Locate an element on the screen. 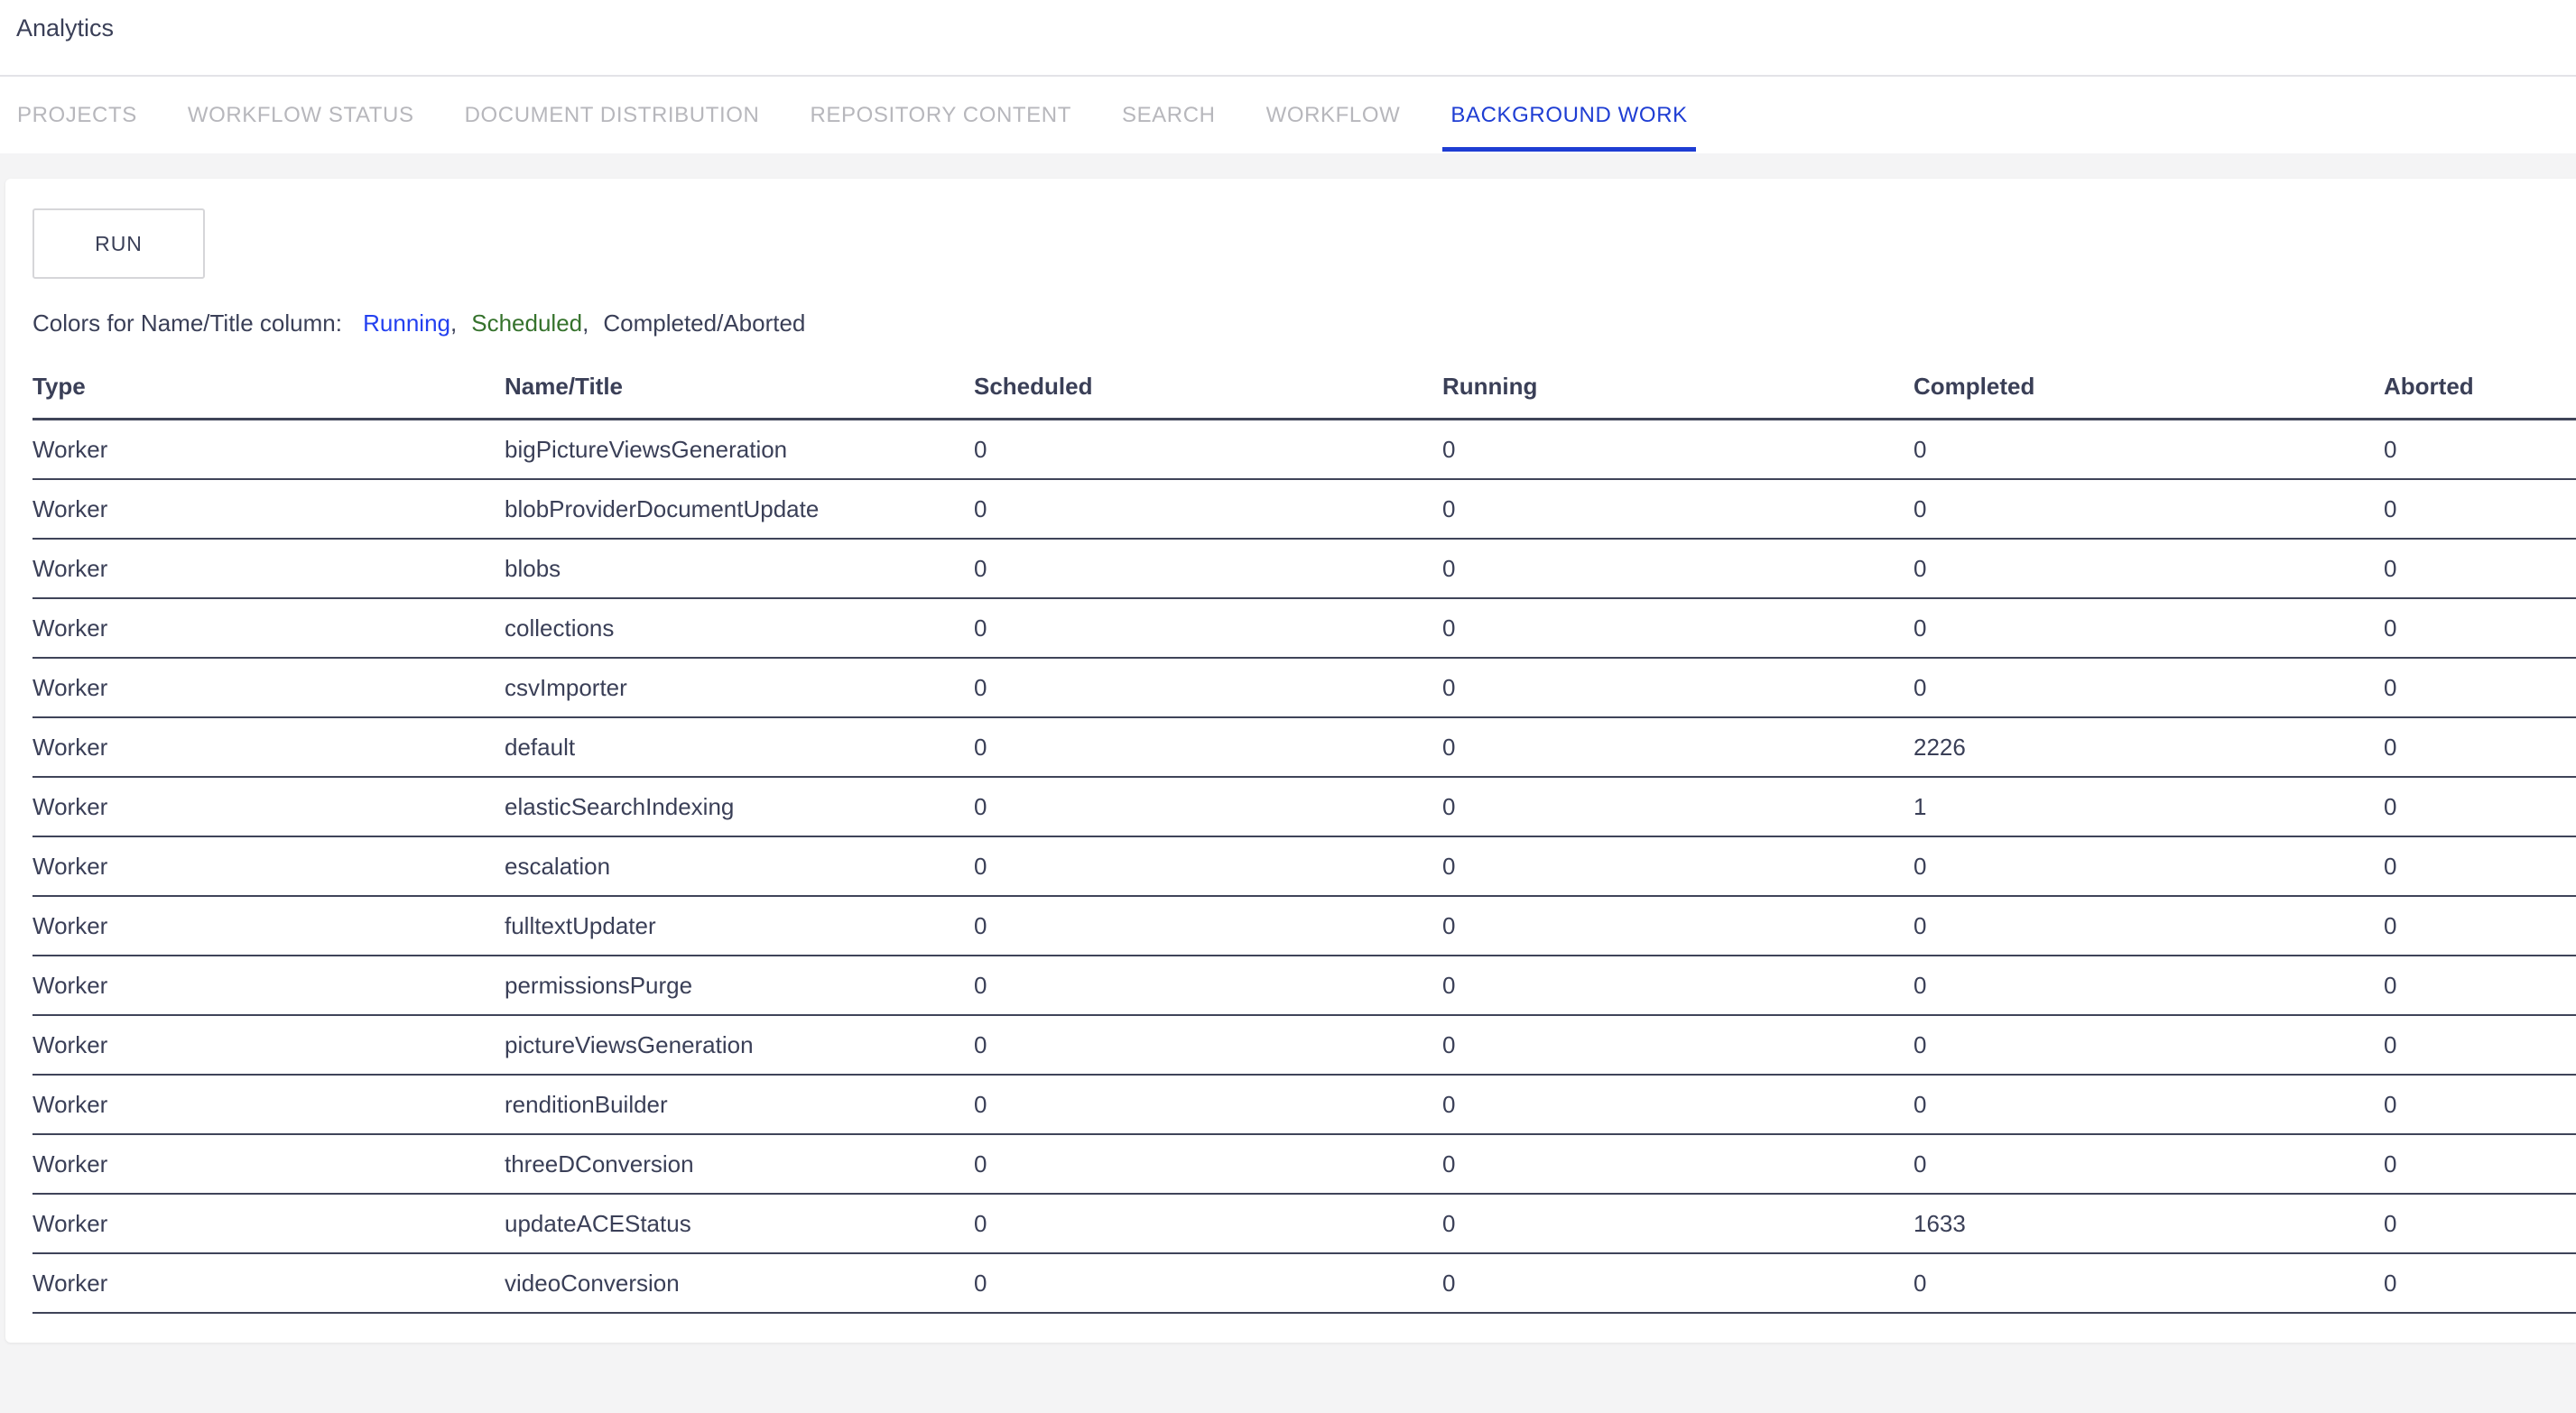 The height and width of the screenshot is (1413, 2576). table-row: Worker escalation 0 0 0 0 is located at coordinates (1304, 867).